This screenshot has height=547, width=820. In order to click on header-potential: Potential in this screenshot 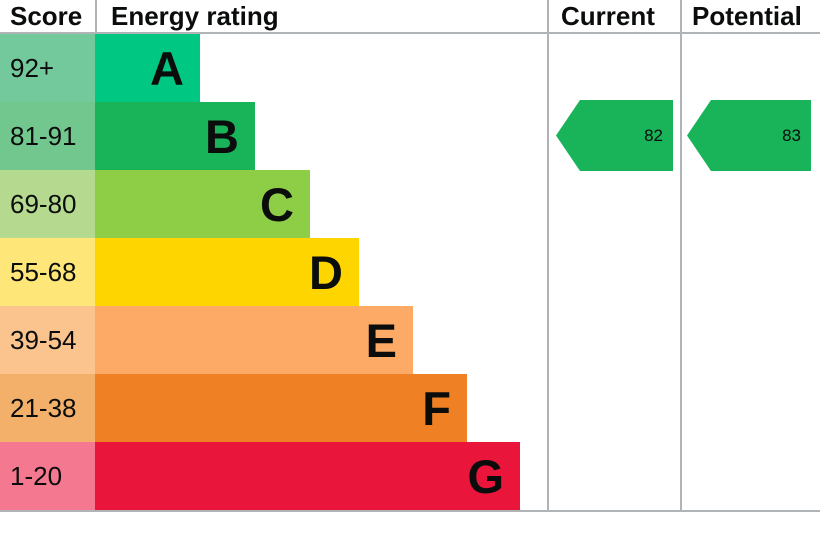, I will do `click(747, 15)`.